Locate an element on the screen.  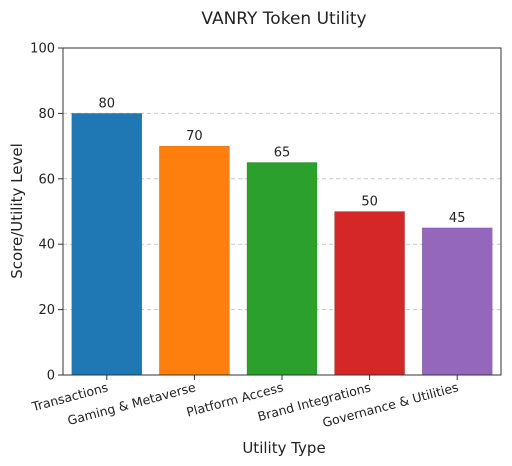
y-axis-ticks: 0 20 40 60 80 100 is located at coordinates (46, 213).